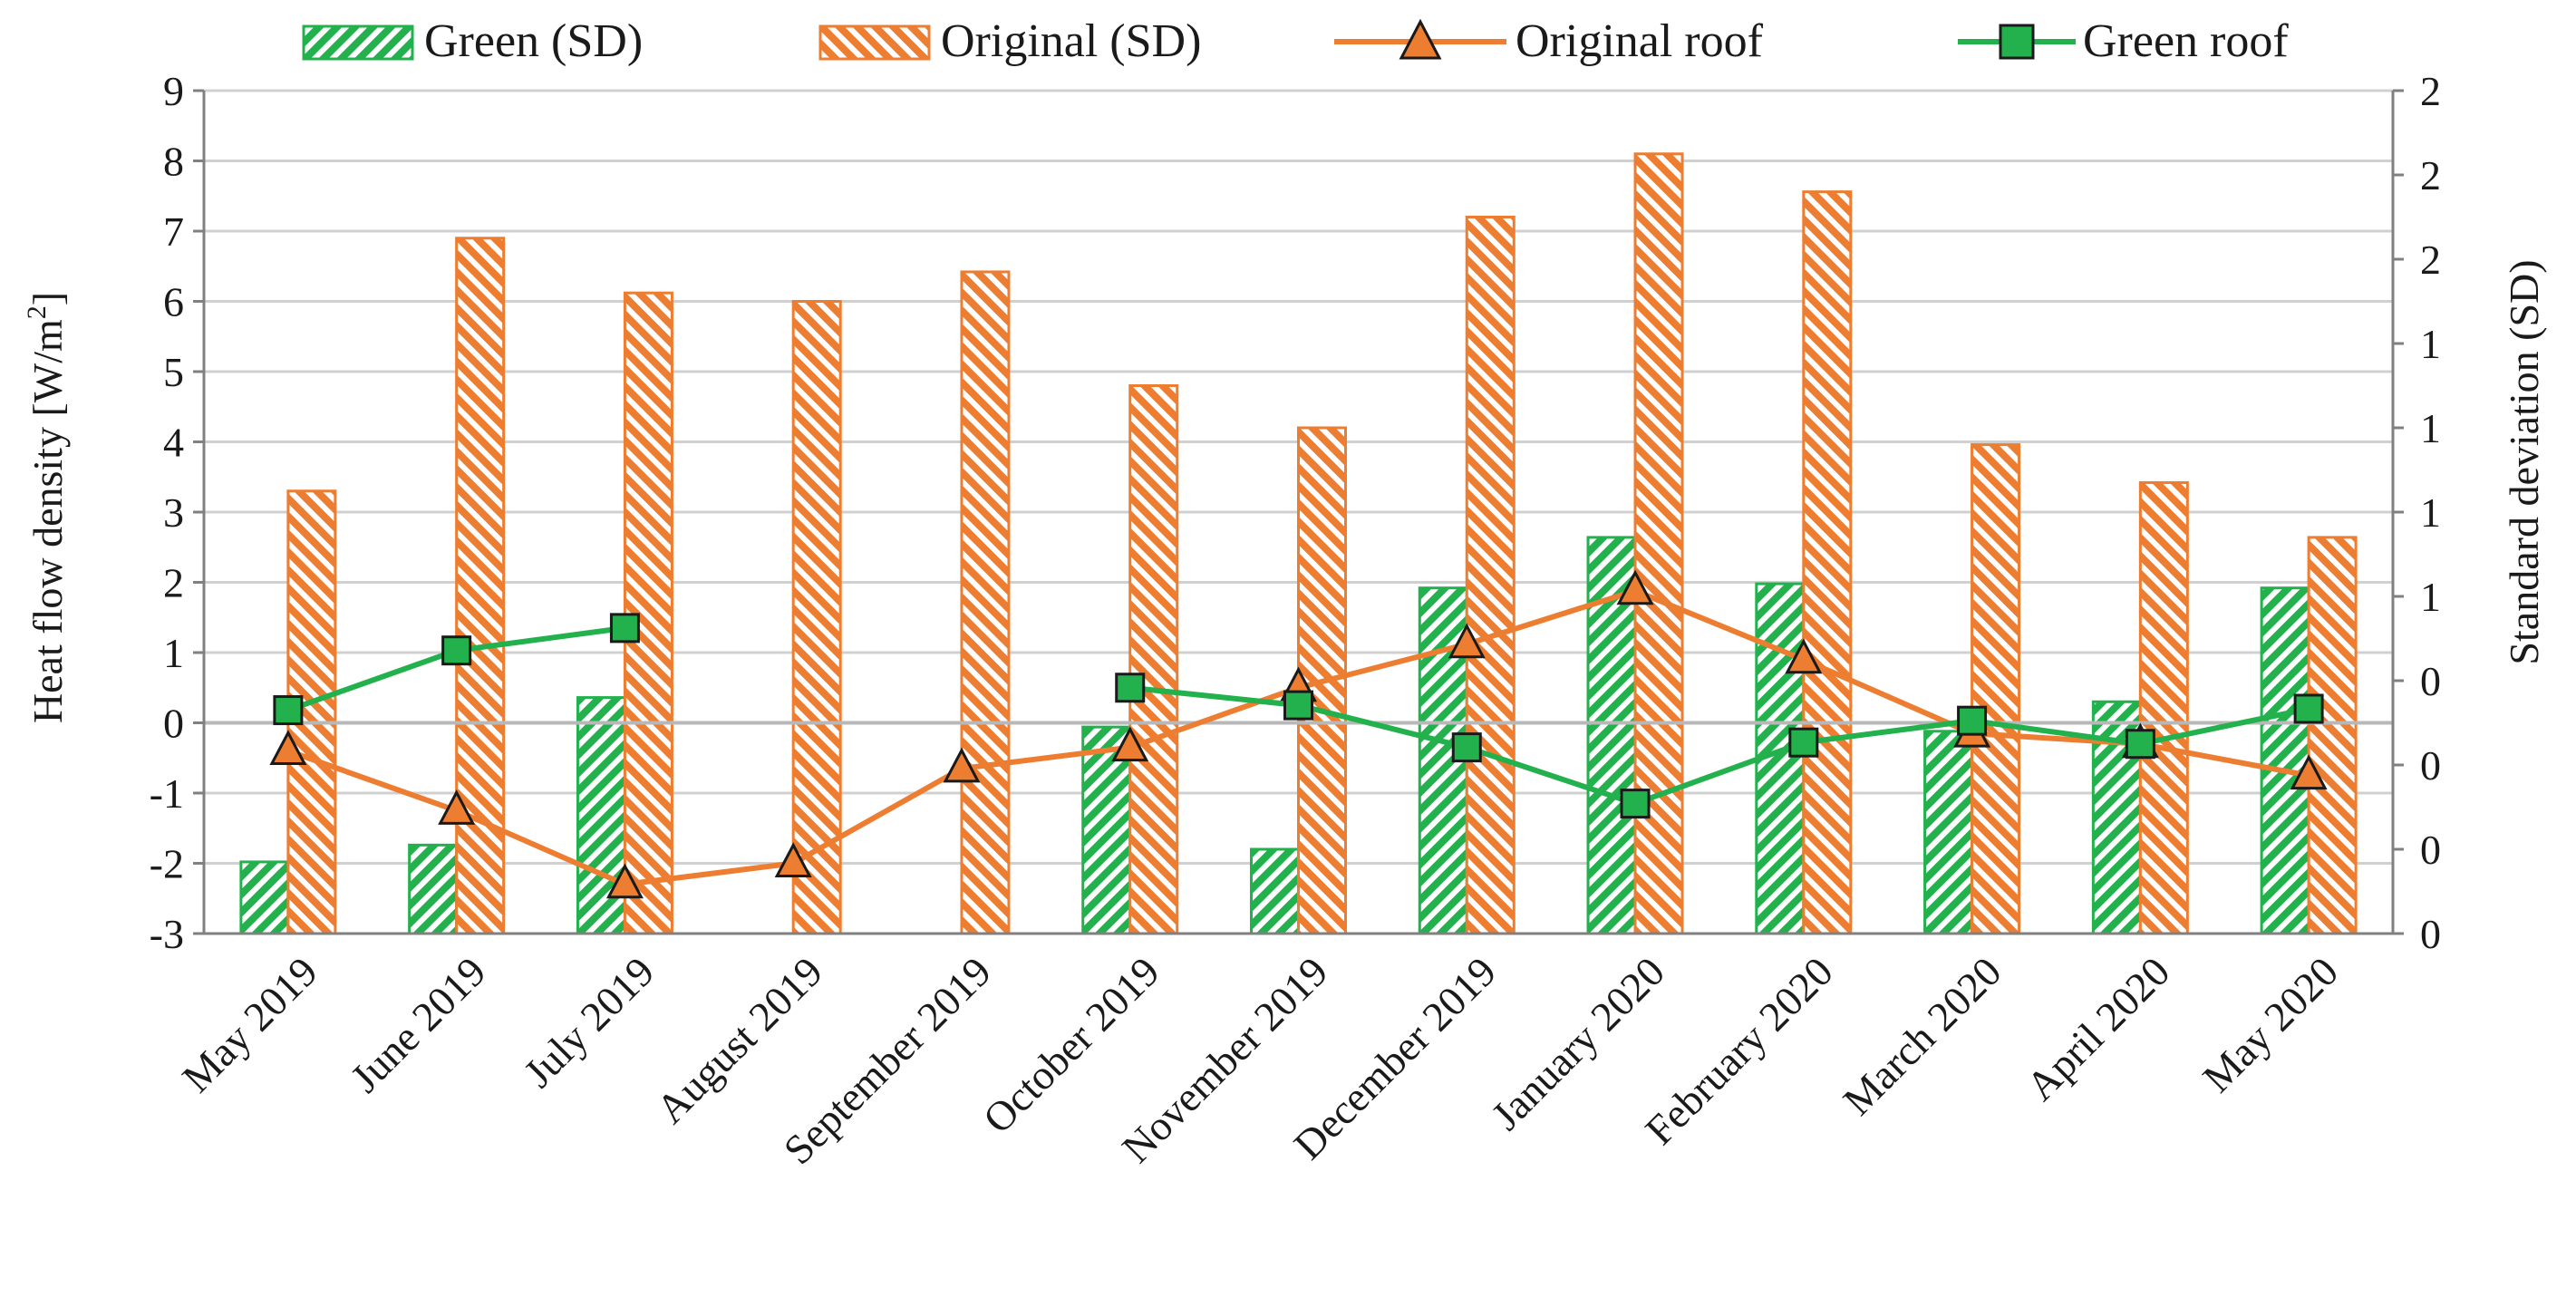  What do you see at coordinates (1922, 1036) in the screenshot?
I see `category-label: March 2020` at bounding box center [1922, 1036].